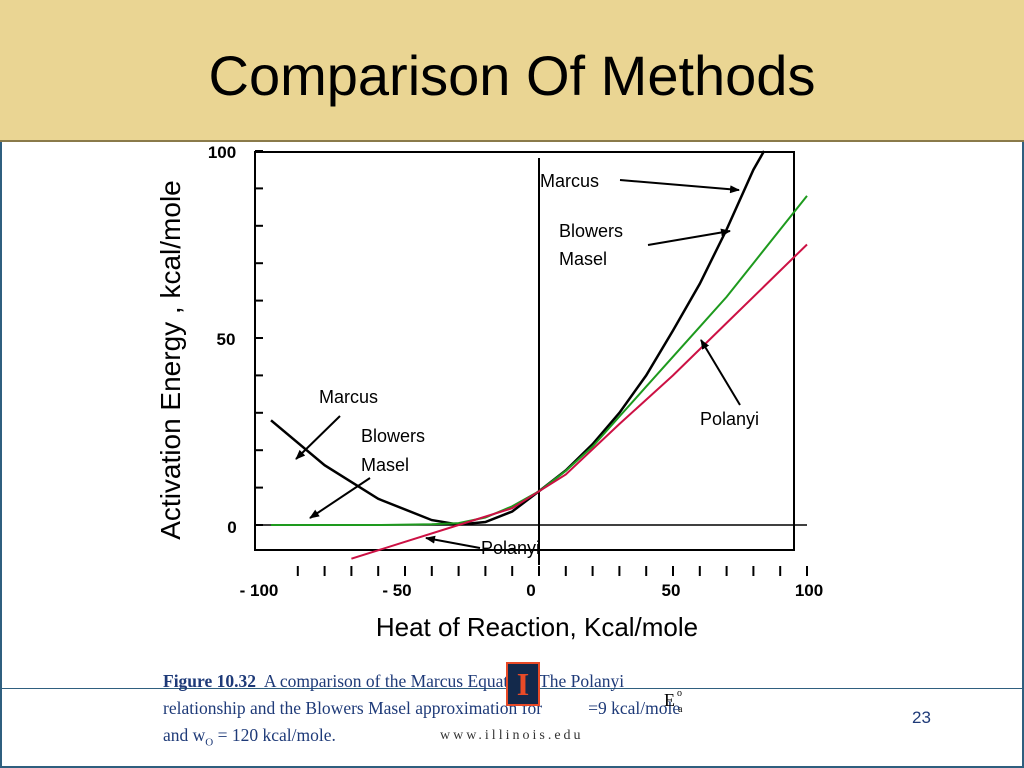 This screenshot has height=768, width=1024. I want to click on caption-figure-label: Figure 10.32, so click(210, 681).